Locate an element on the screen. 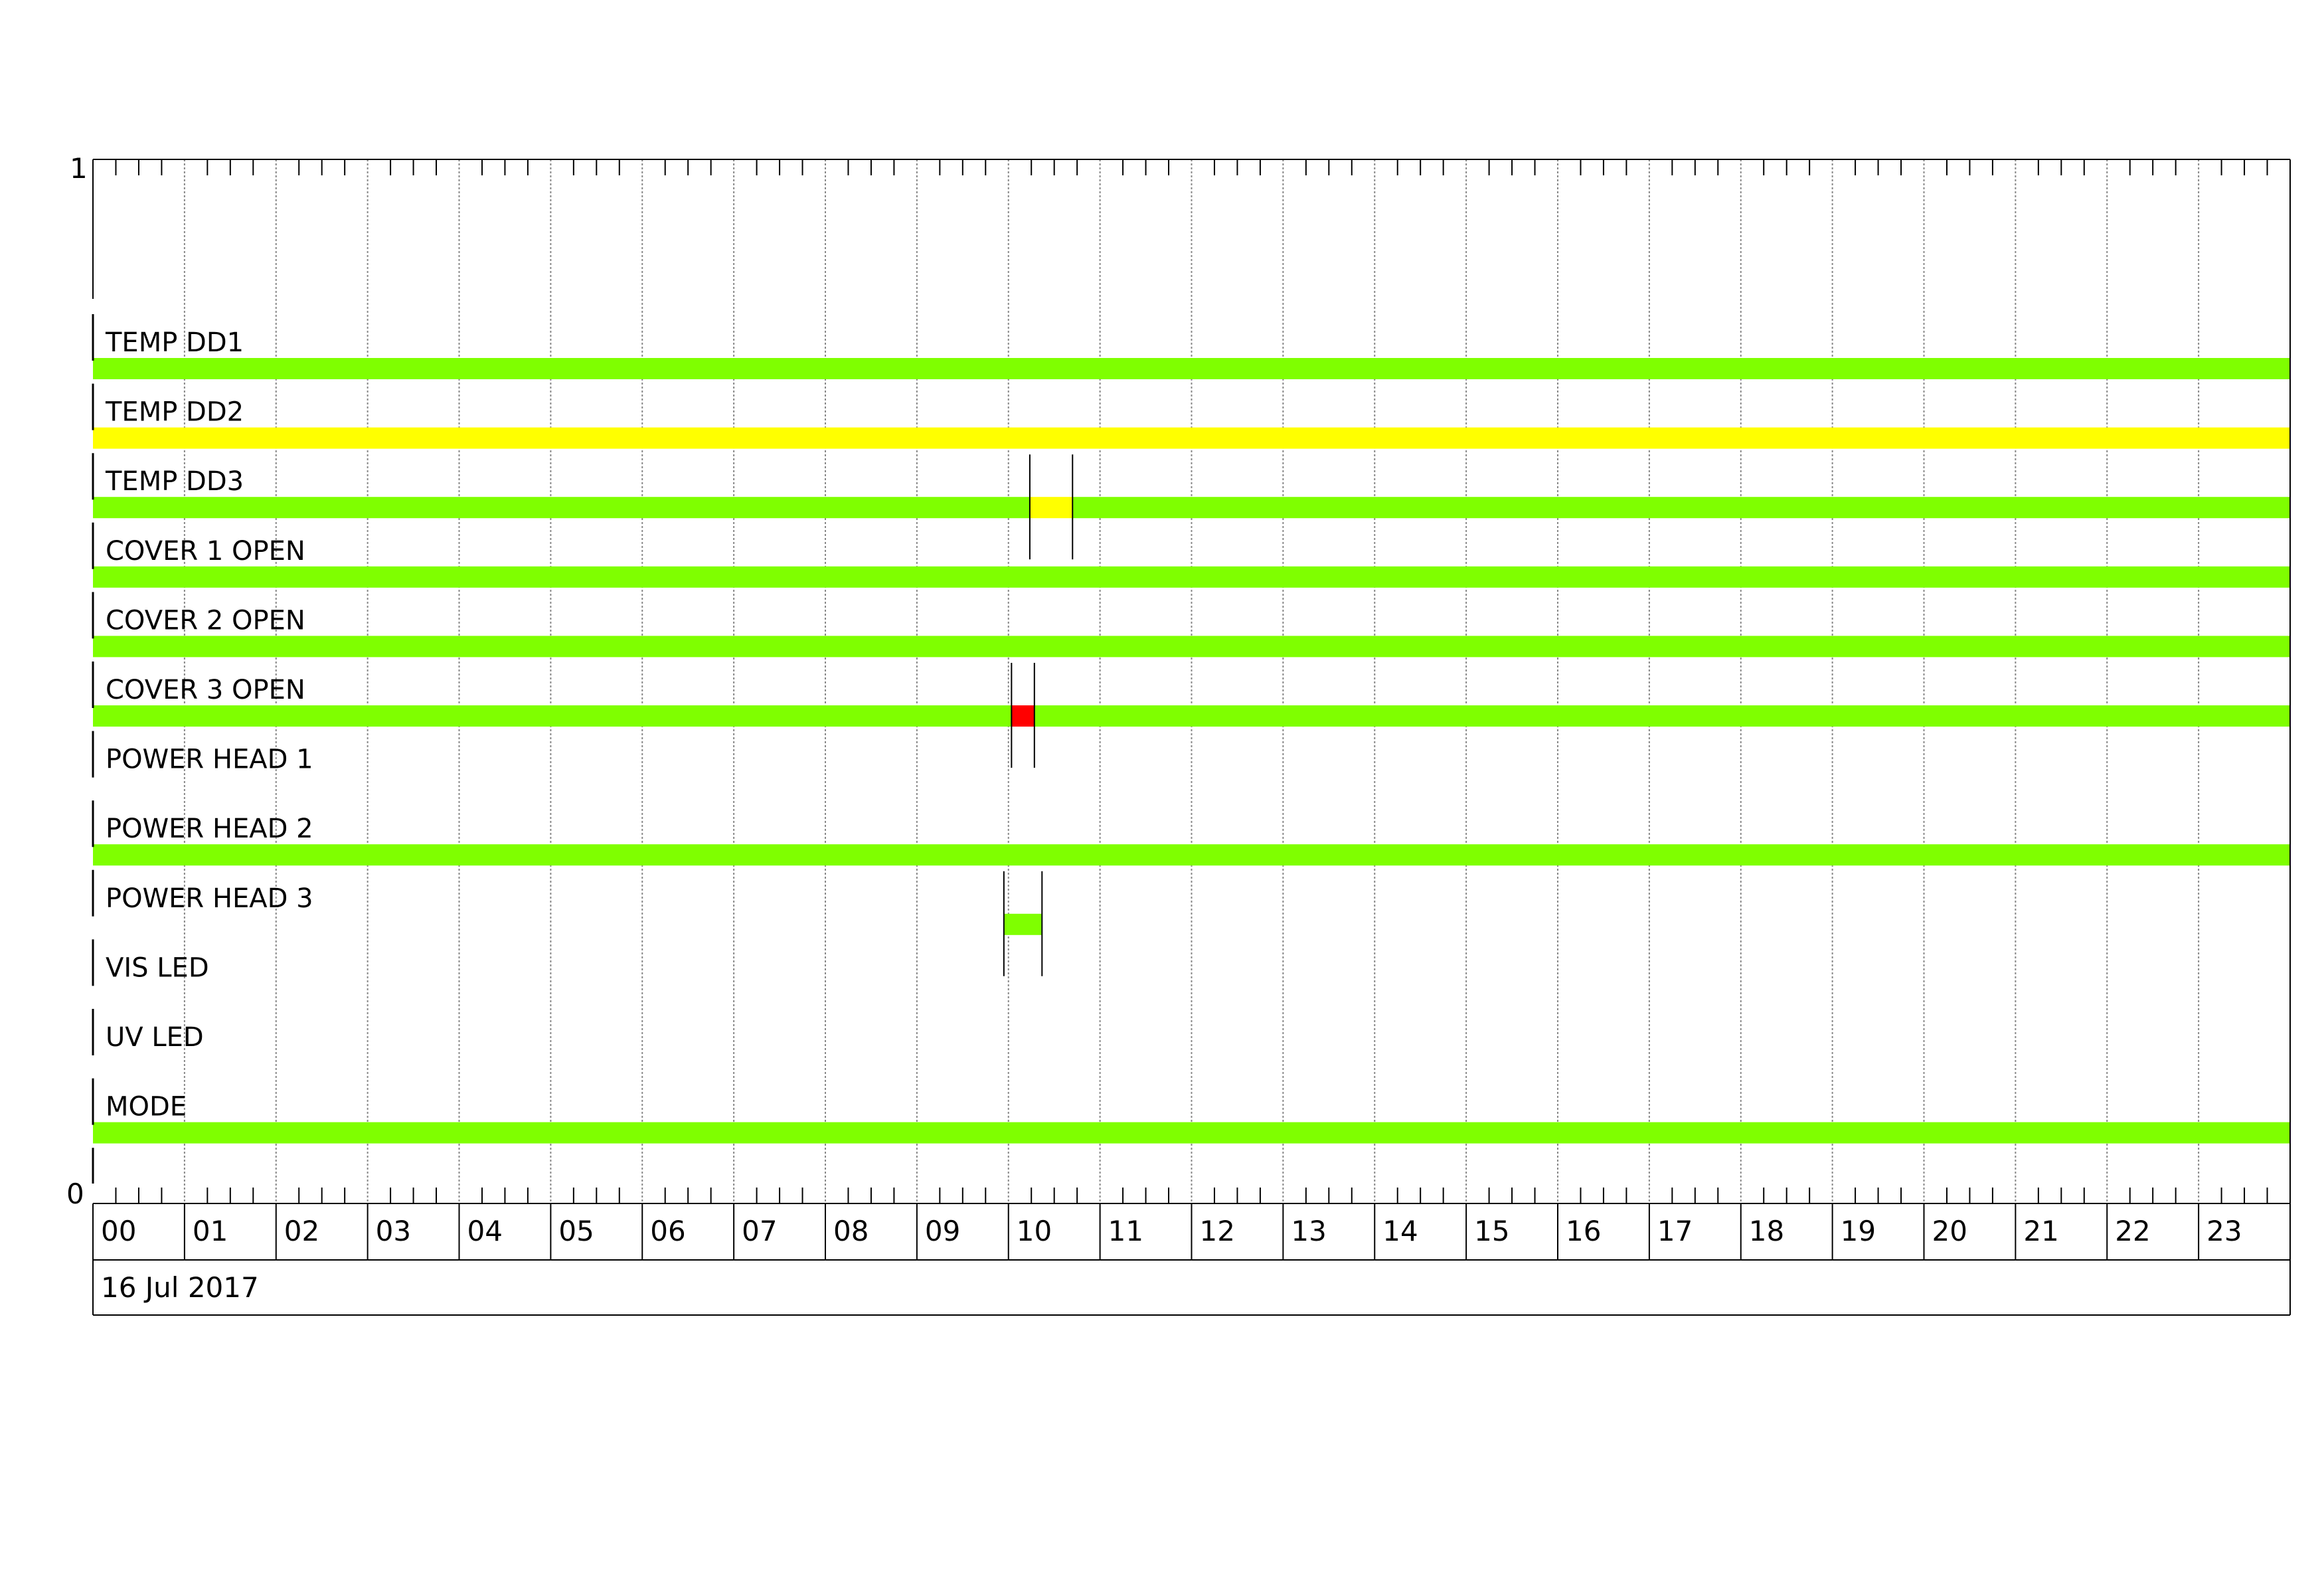 This screenshot has width=2324, height=1594. x-tick-label: 16 is located at coordinates (1584, 1231).